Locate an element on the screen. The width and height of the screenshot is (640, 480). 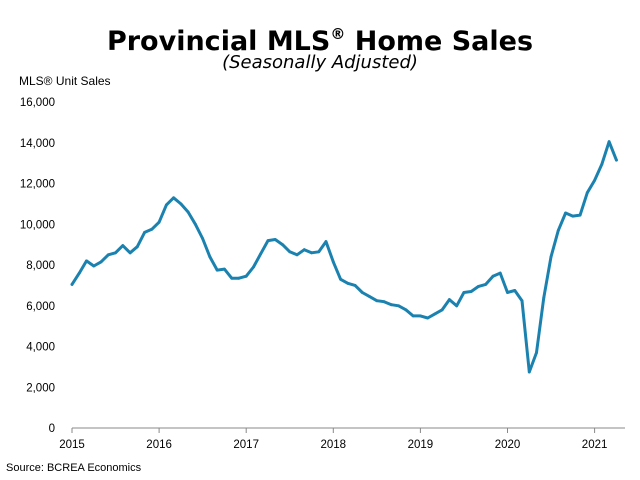
x-tick-label: 2019 is located at coordinates (421, 445).